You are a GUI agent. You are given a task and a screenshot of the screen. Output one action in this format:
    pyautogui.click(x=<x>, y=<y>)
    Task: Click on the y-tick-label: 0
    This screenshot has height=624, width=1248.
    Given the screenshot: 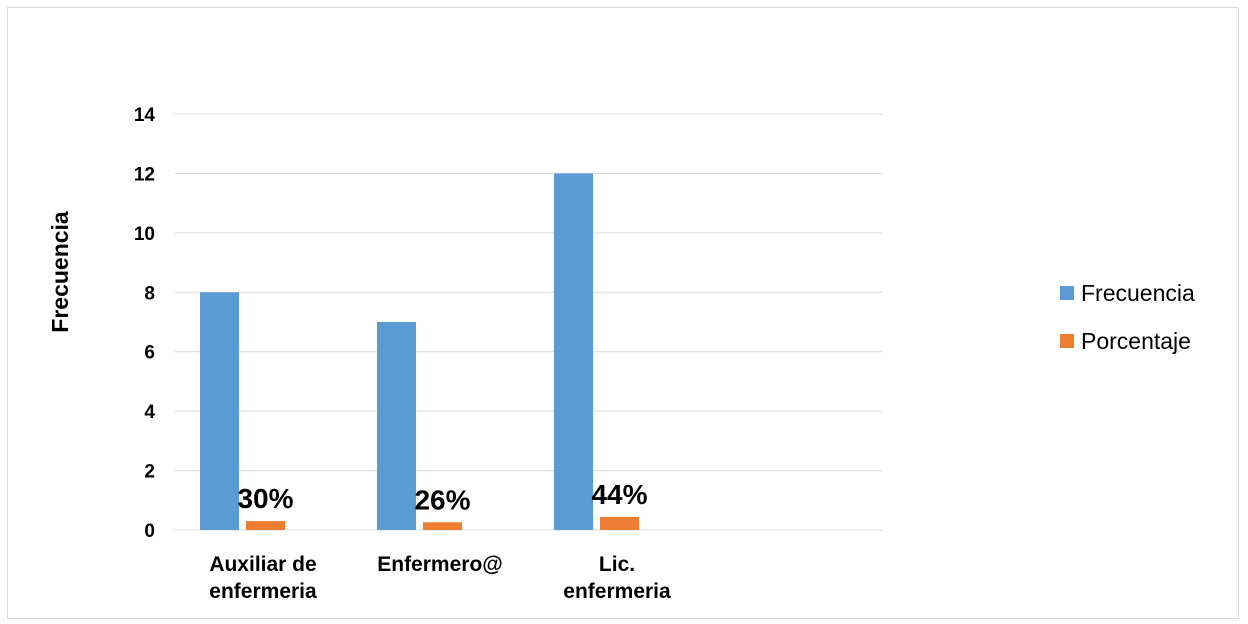 What is the action you would take?
    pyautogui.click(x=149, y=531)
    